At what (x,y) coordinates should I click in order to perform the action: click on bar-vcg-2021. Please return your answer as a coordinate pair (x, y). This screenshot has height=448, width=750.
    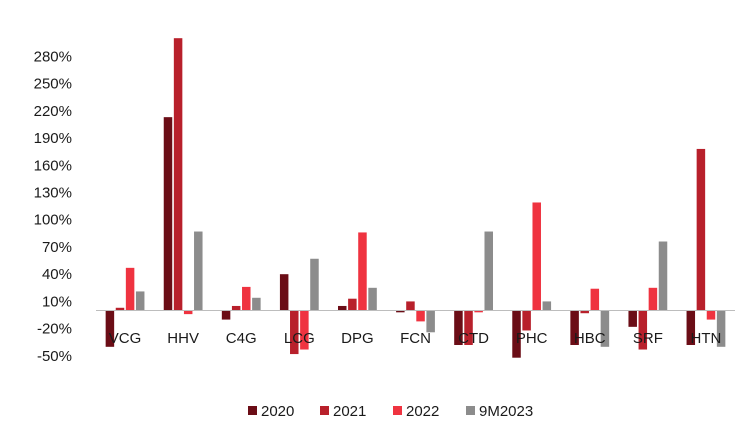
    Looking at the image, I should click on (120, 309).